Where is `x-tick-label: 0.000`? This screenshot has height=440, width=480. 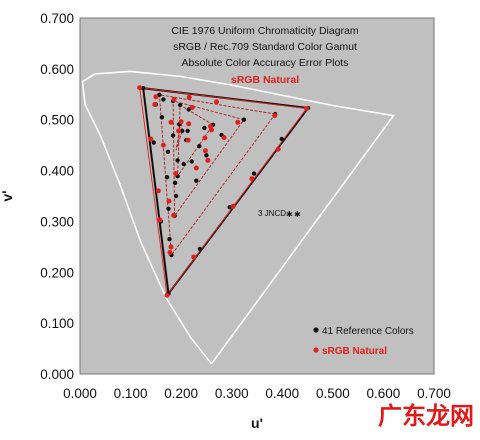 x-tick-label: 0.000 is located at coordinates (80, 393).